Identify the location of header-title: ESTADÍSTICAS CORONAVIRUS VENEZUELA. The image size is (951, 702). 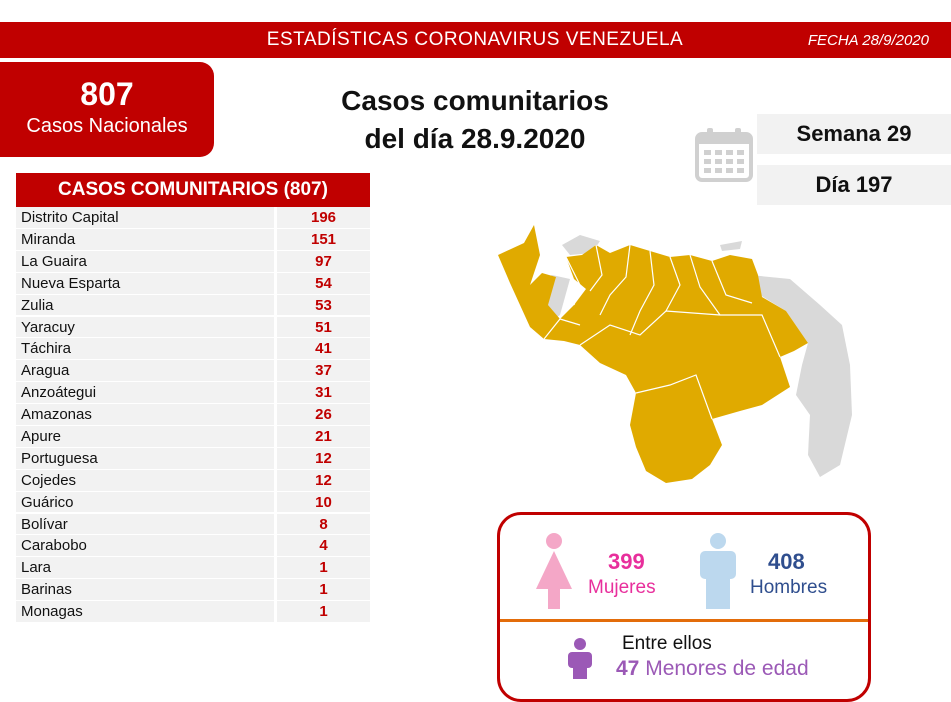
(475, 39).